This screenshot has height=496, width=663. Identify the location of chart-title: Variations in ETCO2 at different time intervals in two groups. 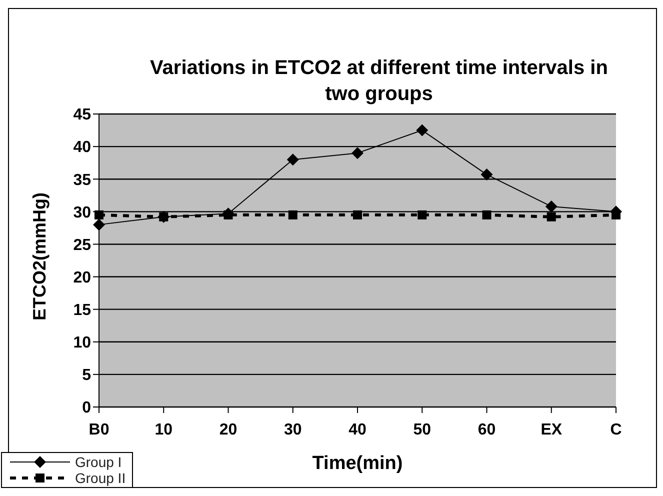
(379, 81).